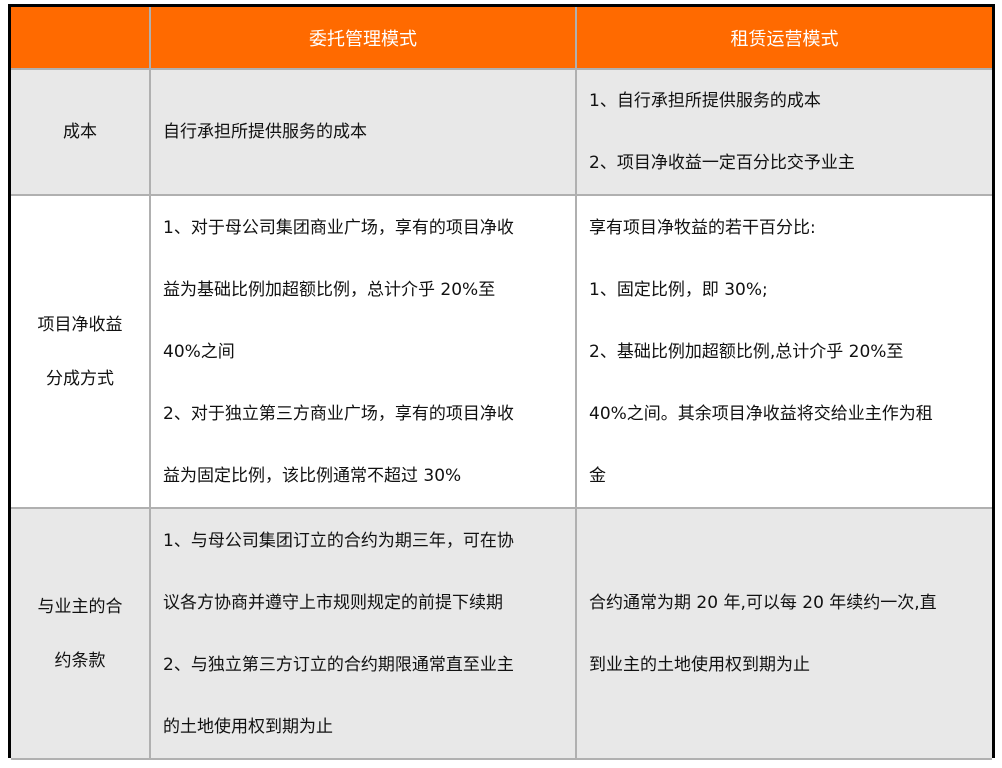 The height and width of the screenshot is (768, 1002). Describe the element at coordinates (702, 227) in the screenshot. I see `text-line: 享有项目净牧益的若干百分比:` at that location.